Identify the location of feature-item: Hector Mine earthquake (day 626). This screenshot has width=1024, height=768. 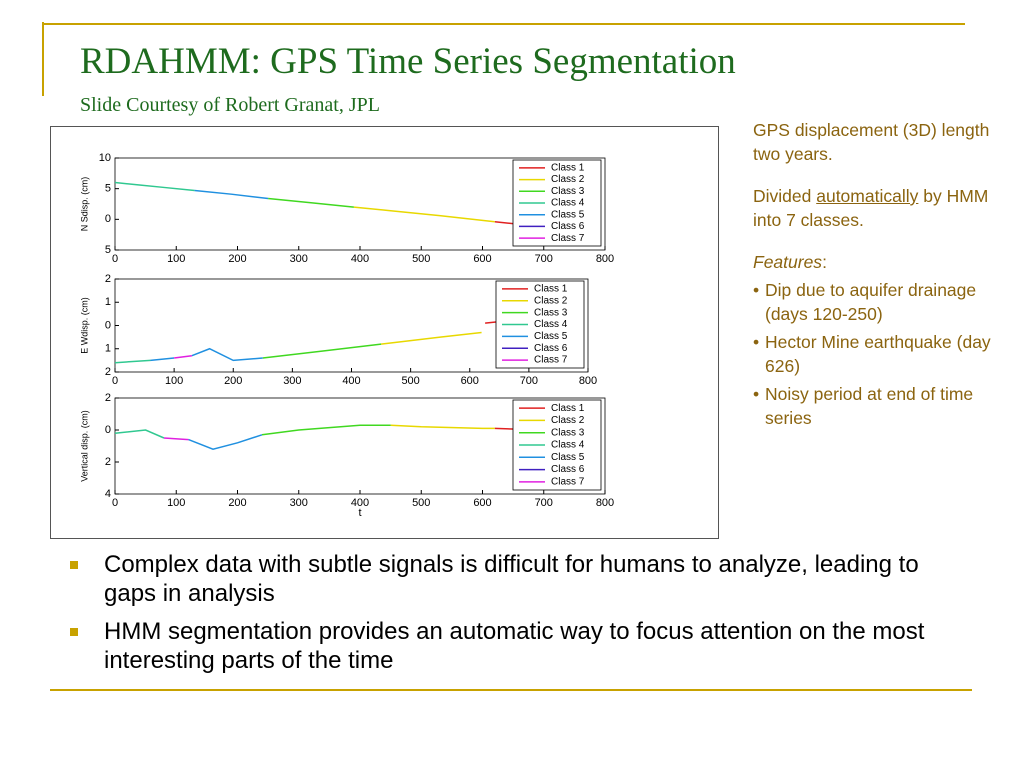
(878, 354).